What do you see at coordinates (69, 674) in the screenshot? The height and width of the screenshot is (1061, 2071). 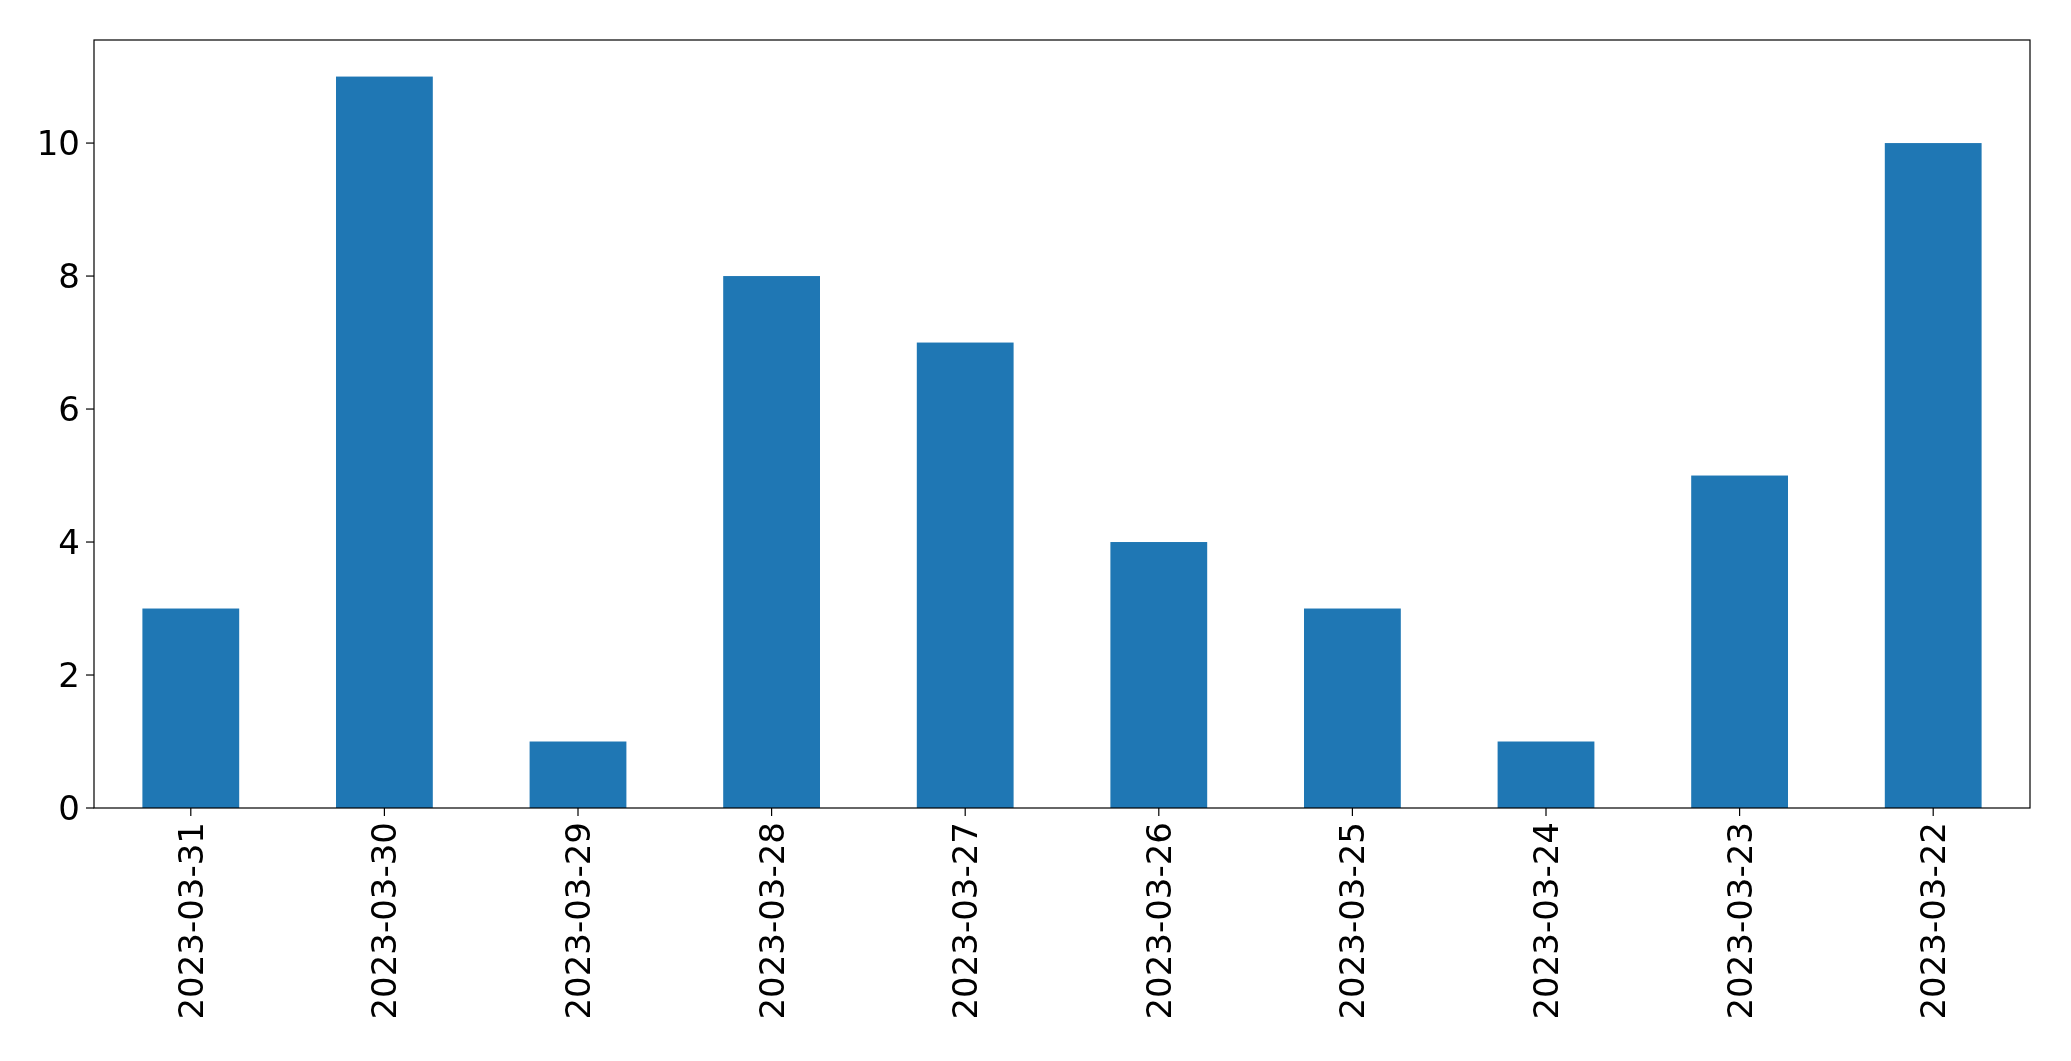 I see `y-tick-label: 2` at bounding box center [69, 674].